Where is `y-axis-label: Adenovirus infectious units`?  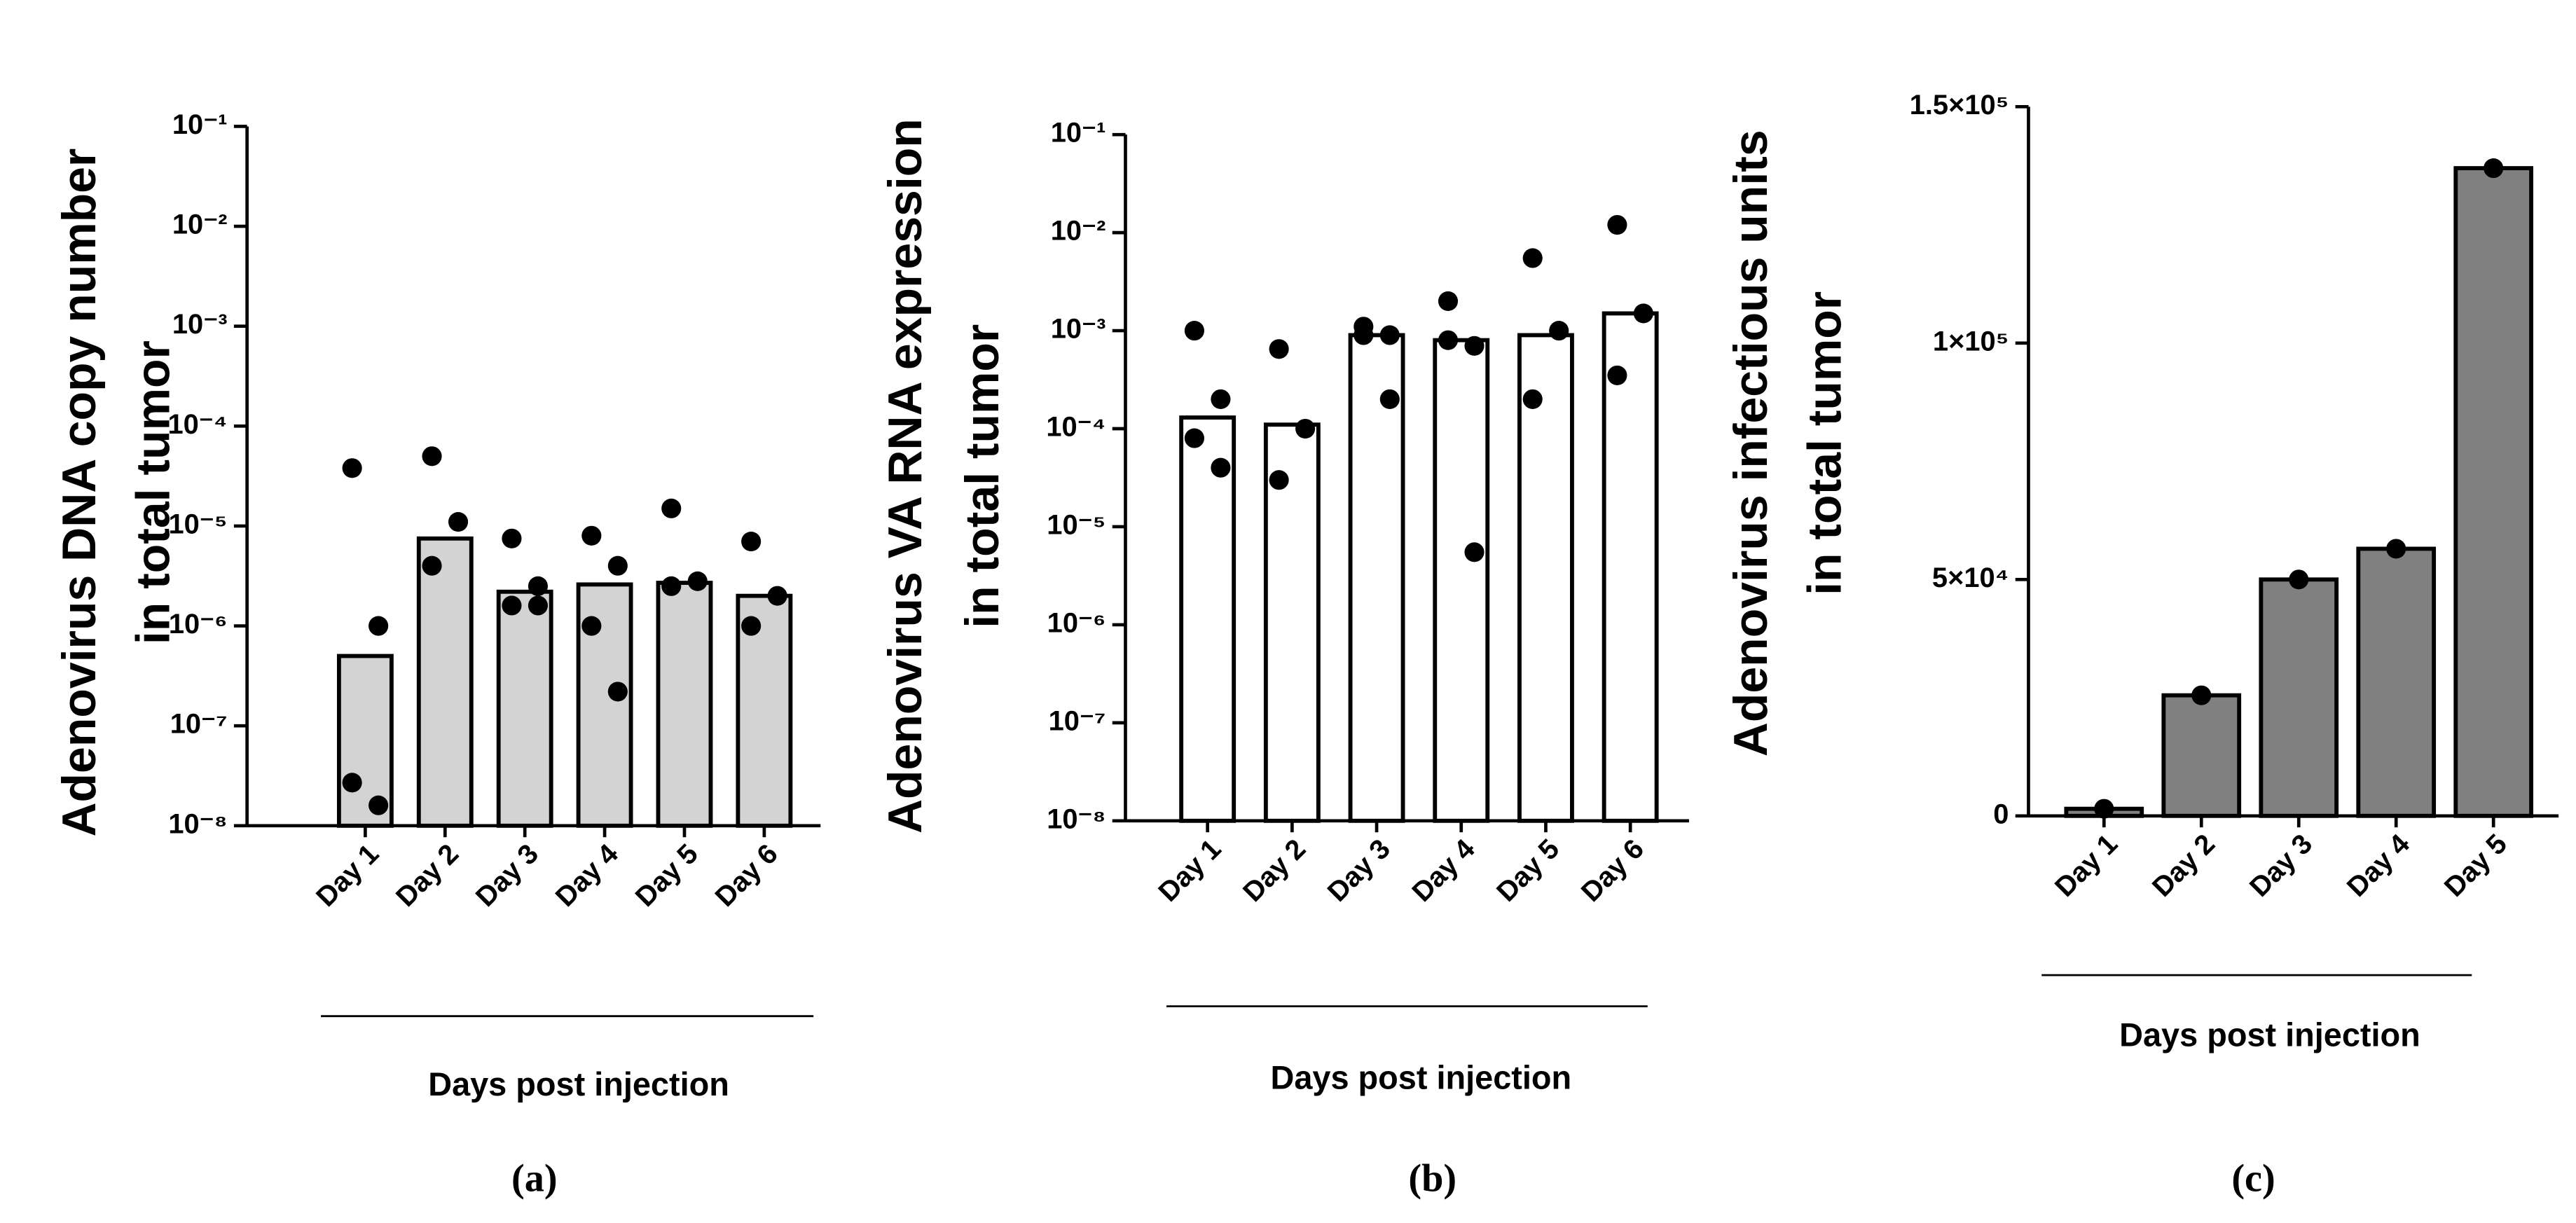 y-axis-label: Adenovirus infectious units is located at coordinates (1750, 443).